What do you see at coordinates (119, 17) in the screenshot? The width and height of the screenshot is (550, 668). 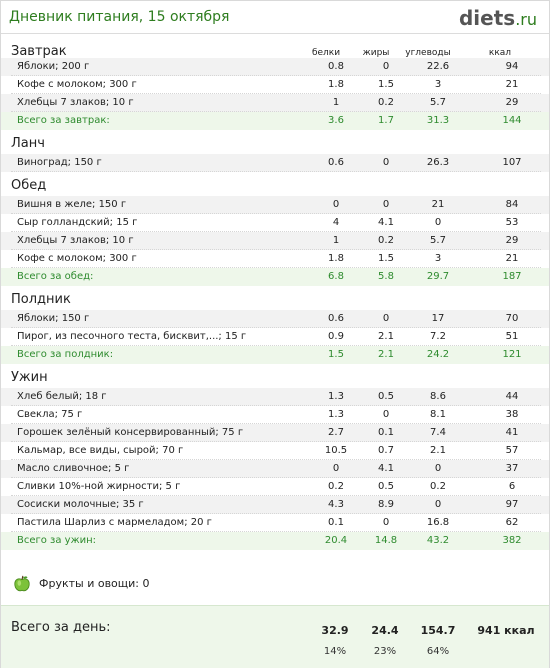 I see `page-title: Дневник питания, 15 октября` at bounding box center [119, 17].